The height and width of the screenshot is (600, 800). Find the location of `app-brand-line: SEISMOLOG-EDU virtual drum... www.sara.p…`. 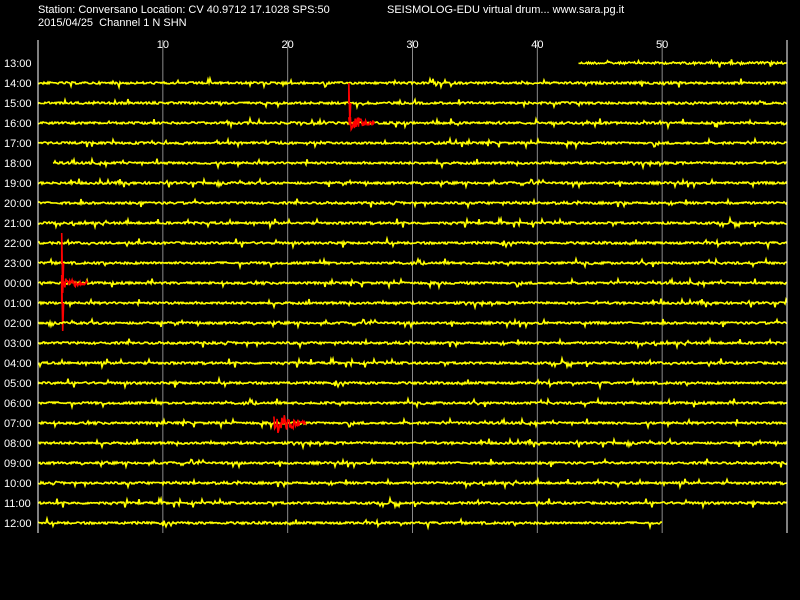

app-brand-line: SEISMOLOG-EDU virtual drum... www.sara.p… is located at coordinates (506, 10).